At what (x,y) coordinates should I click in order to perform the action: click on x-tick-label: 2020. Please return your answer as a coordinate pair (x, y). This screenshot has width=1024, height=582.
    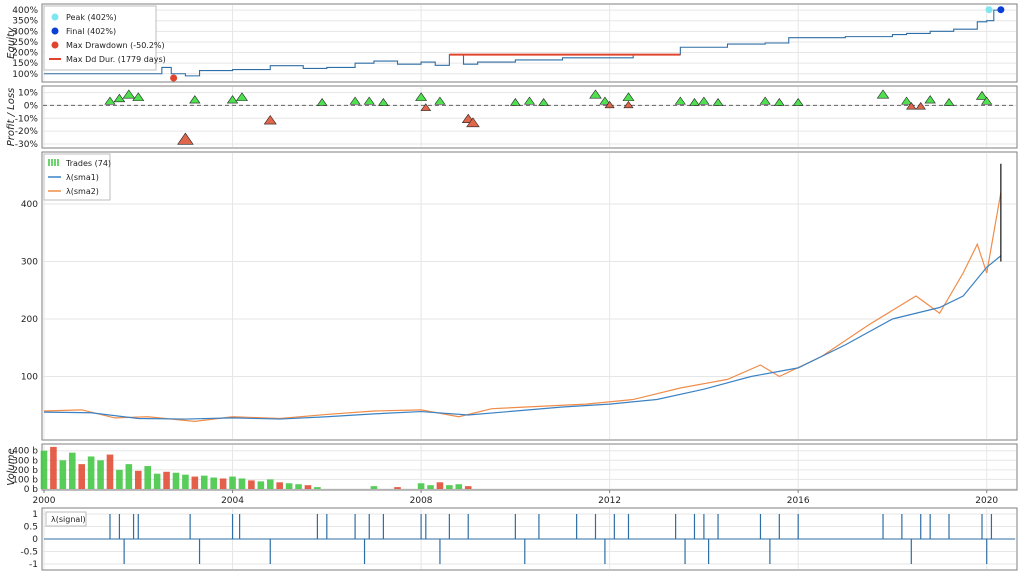
    Looking at the image, I should click on (986, 501).